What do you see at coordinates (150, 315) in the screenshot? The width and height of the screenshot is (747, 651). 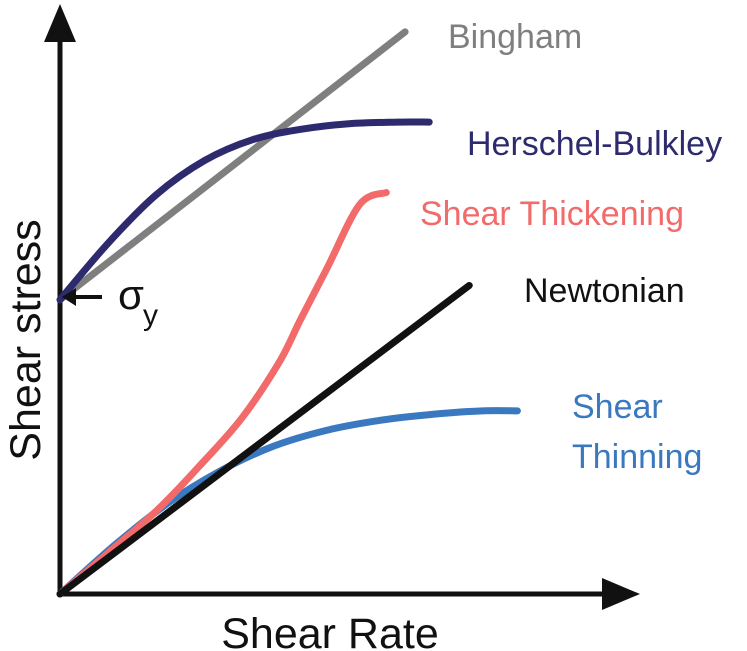 I see `yield-stress-subscript: y` at bounding box center [150, 315].